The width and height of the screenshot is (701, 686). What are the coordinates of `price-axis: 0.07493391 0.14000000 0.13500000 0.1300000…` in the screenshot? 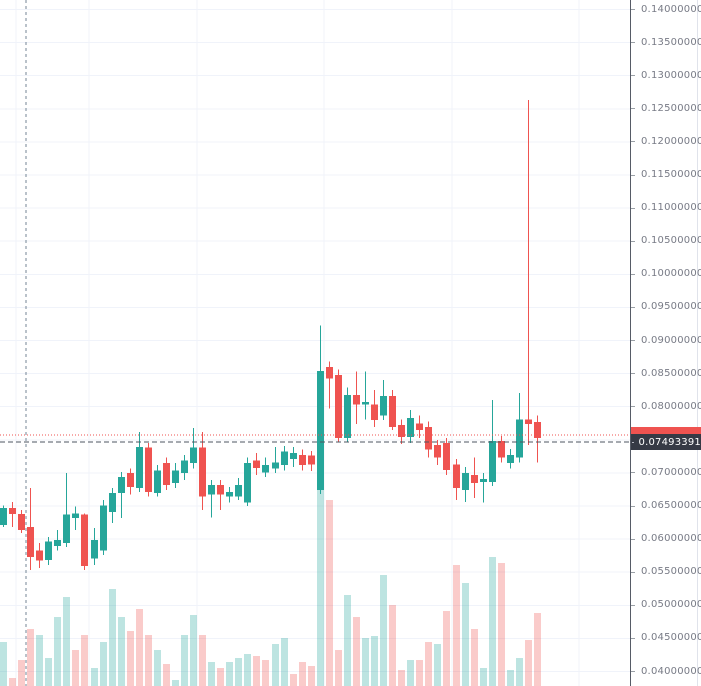 It's located at (665, 343).